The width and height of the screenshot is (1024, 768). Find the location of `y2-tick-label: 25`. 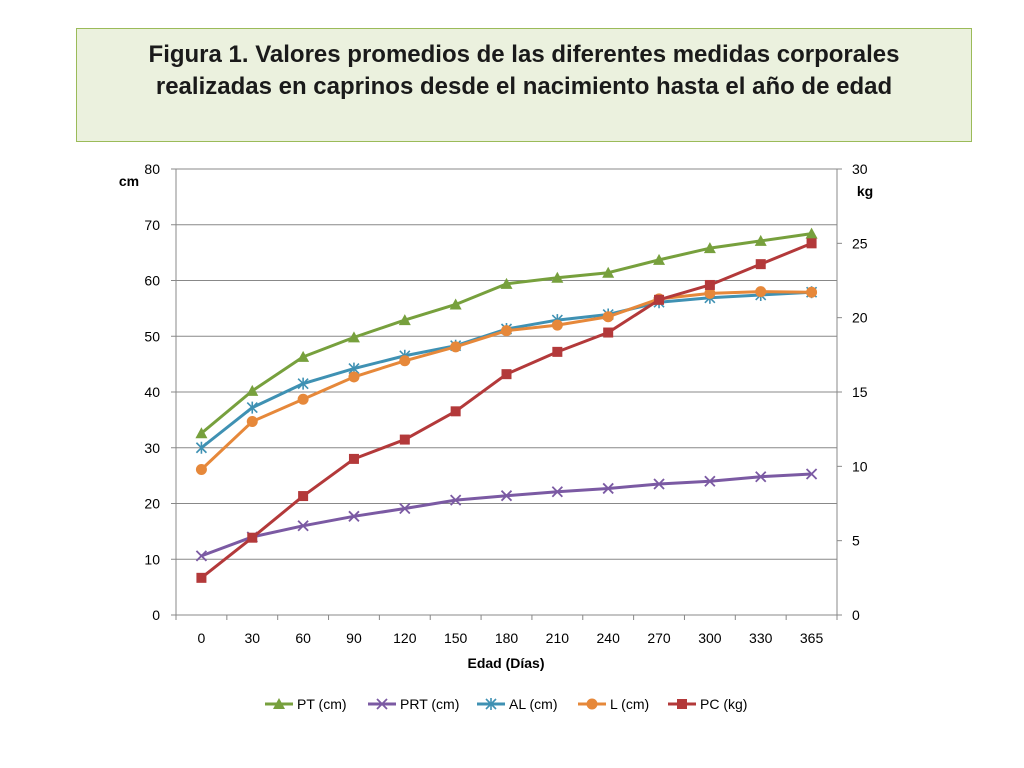

y2-tick-label: 25 is located at coordinates (860, 243).